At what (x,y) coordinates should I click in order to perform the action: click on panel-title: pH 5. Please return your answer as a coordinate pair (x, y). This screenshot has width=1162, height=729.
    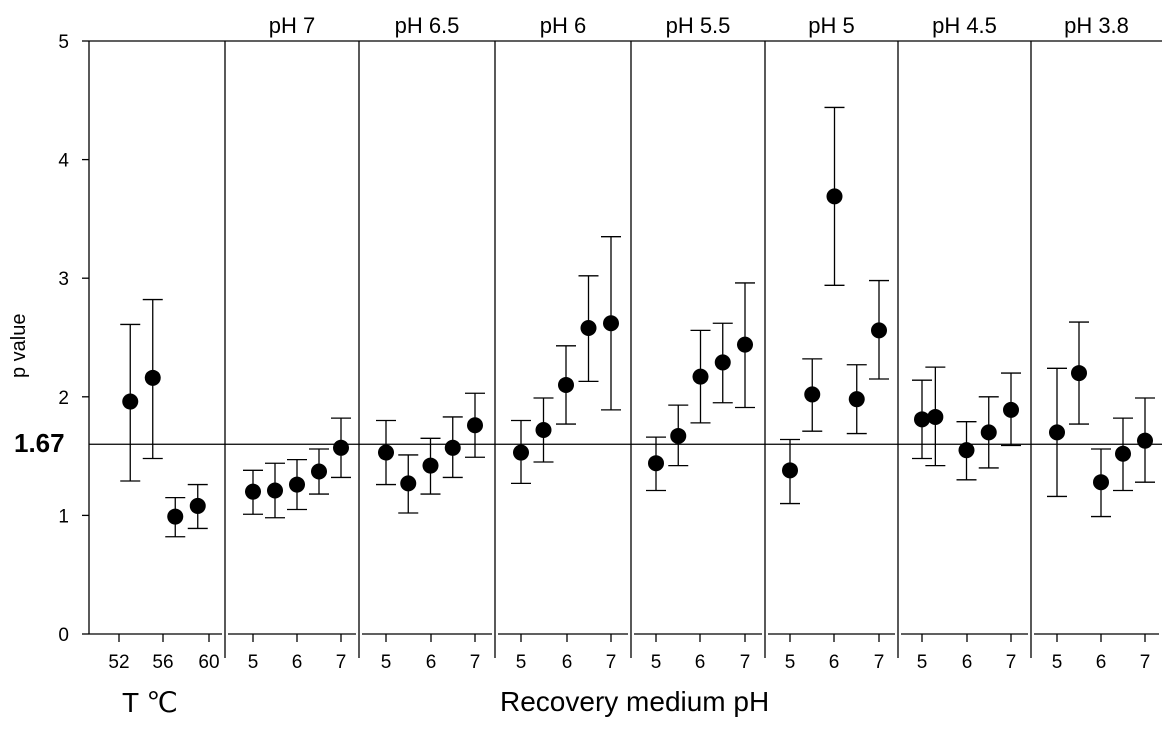
    Looking at the image, I should click on (831, 25).